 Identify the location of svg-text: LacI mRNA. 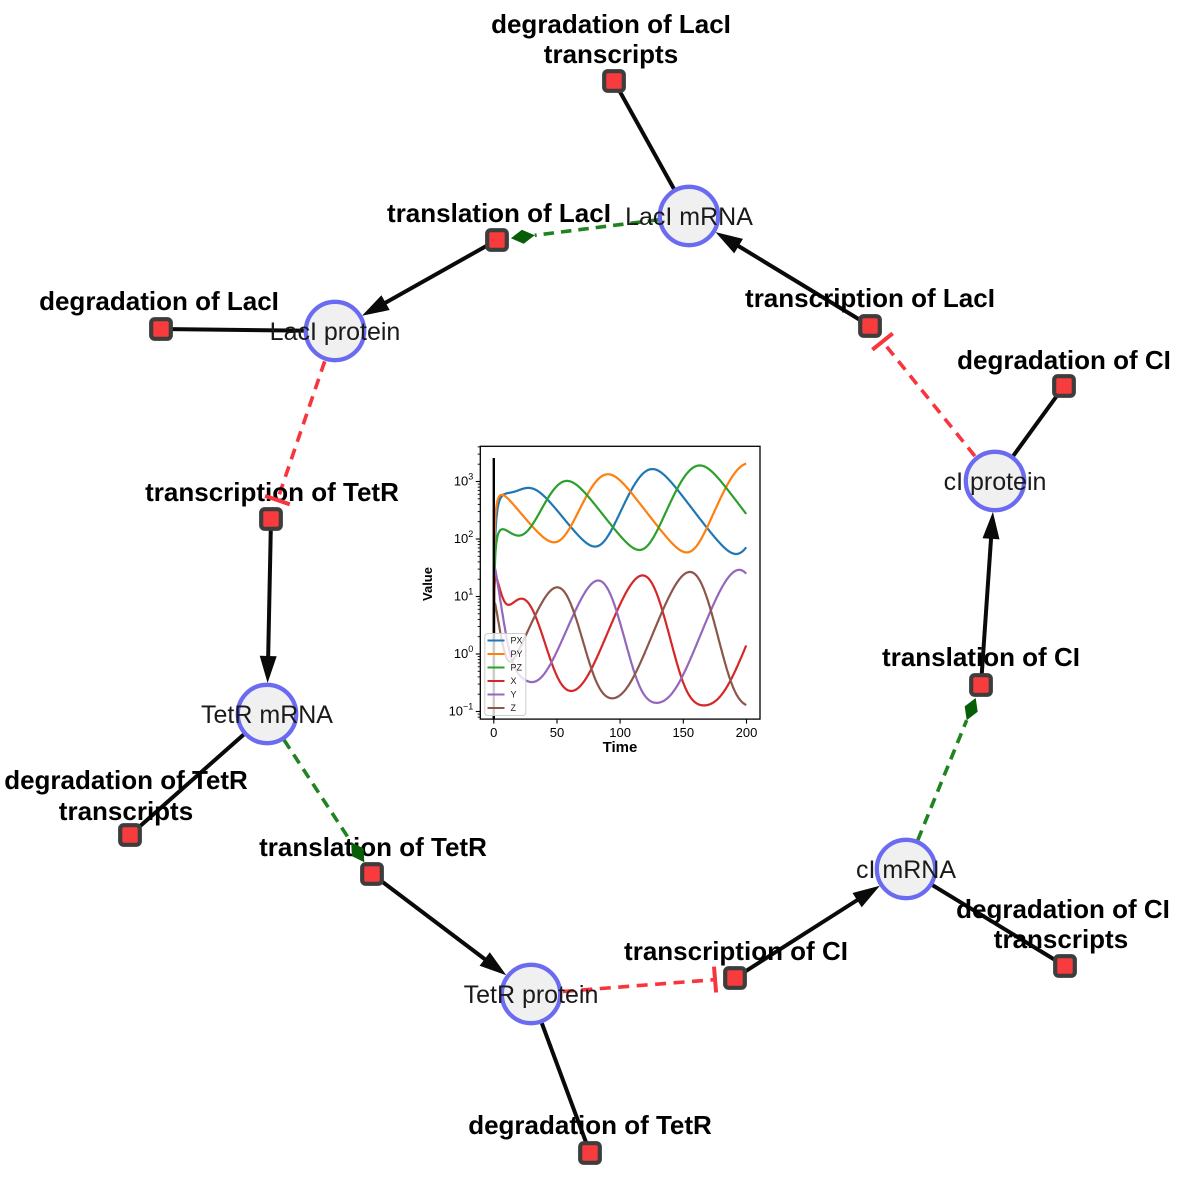
(689, 217).